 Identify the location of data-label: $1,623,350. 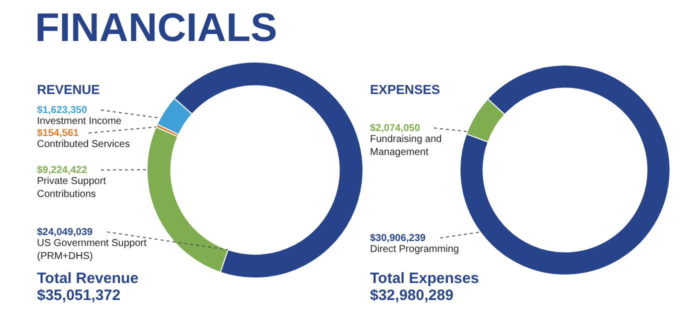
(62, 110).